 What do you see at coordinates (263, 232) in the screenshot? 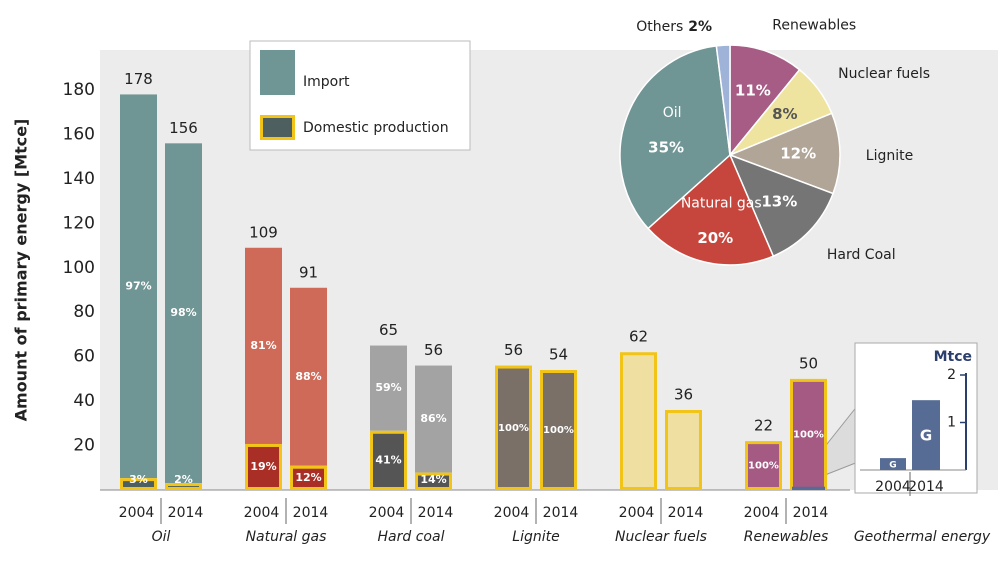
I see `value-label: 109` at bounding box center [263, 232].